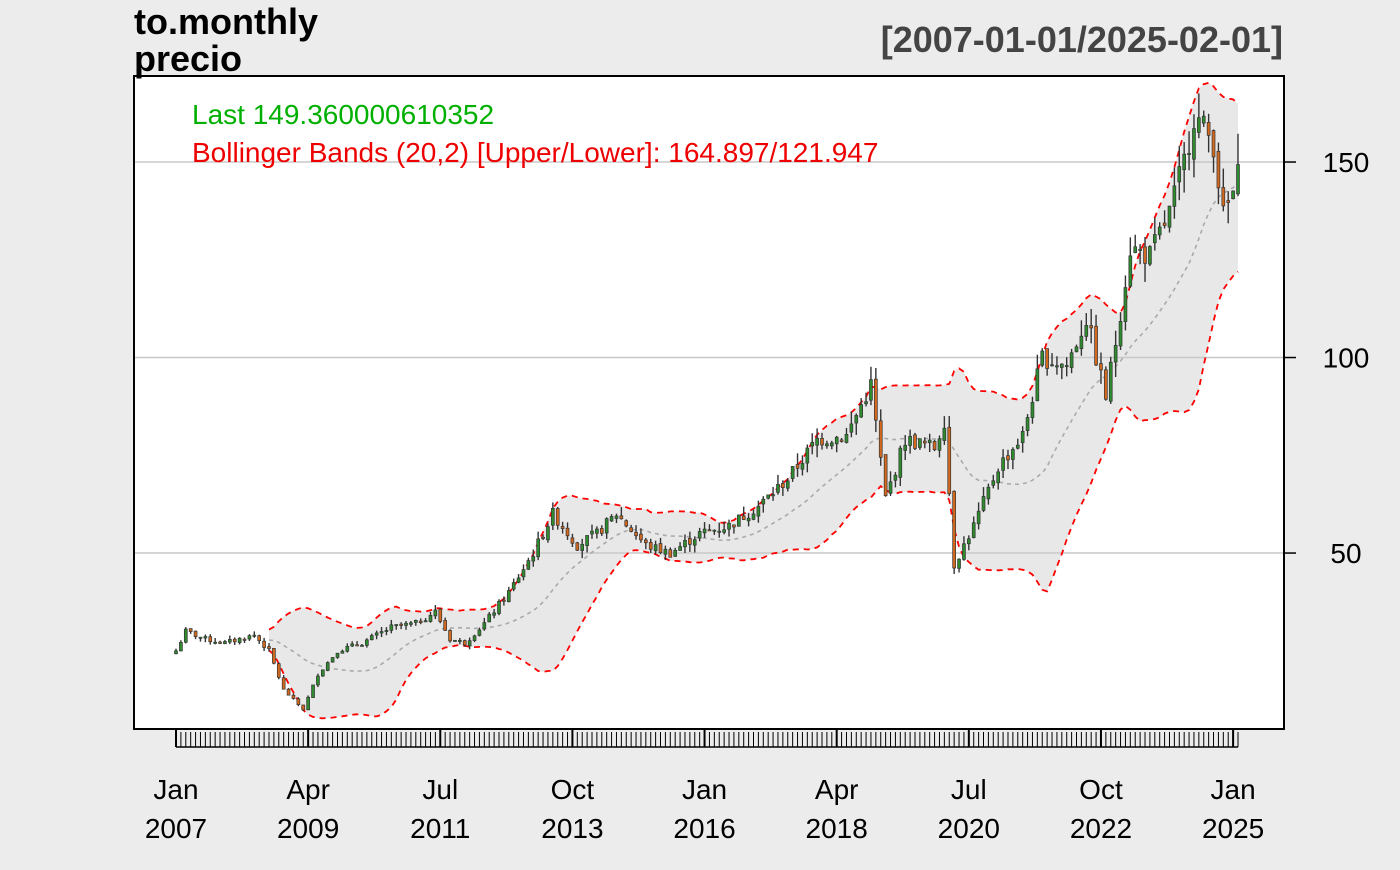 The height and width of the screenshot is (870, 1400). What do you see at coordinates (176, 828) in the screenshot?
I see `x-tick-year-label: 2007` at bounding box center [176, 828].